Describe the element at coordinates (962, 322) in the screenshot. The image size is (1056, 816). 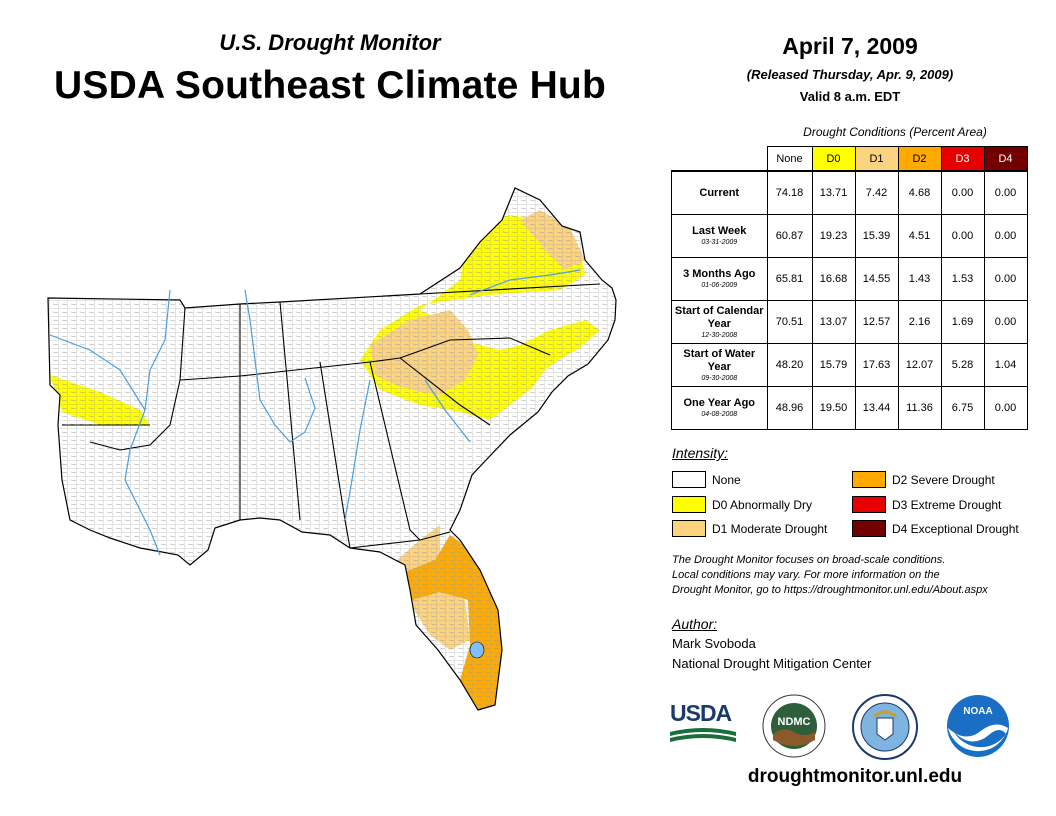
I see `cell-value: 1.69` at that location.